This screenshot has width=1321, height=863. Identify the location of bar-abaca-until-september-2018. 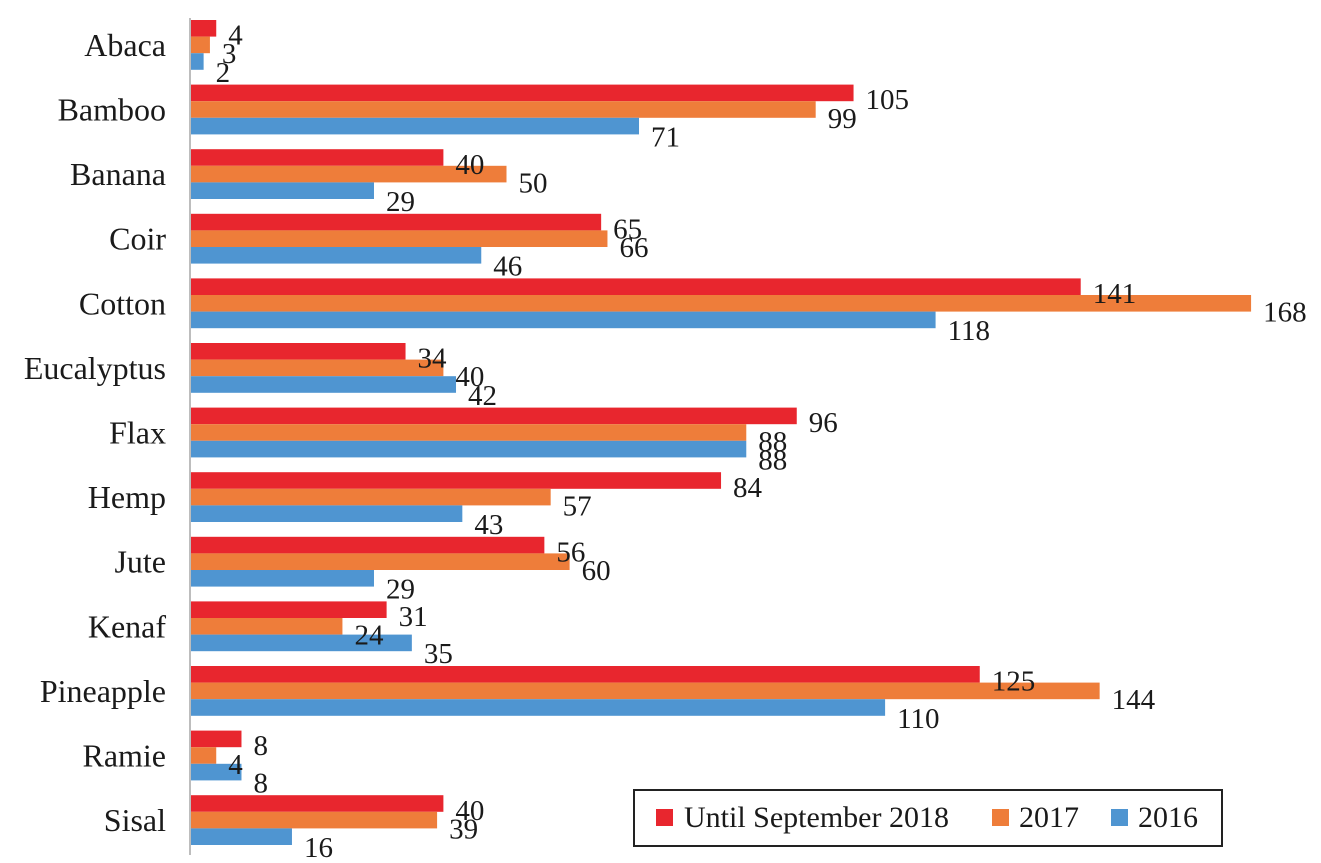
(204, 28).